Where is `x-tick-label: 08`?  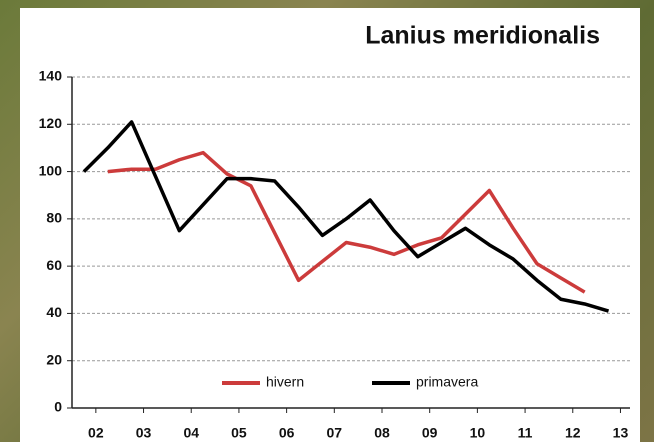
x-tick-label: 08 is located at coordinates (382, 433).